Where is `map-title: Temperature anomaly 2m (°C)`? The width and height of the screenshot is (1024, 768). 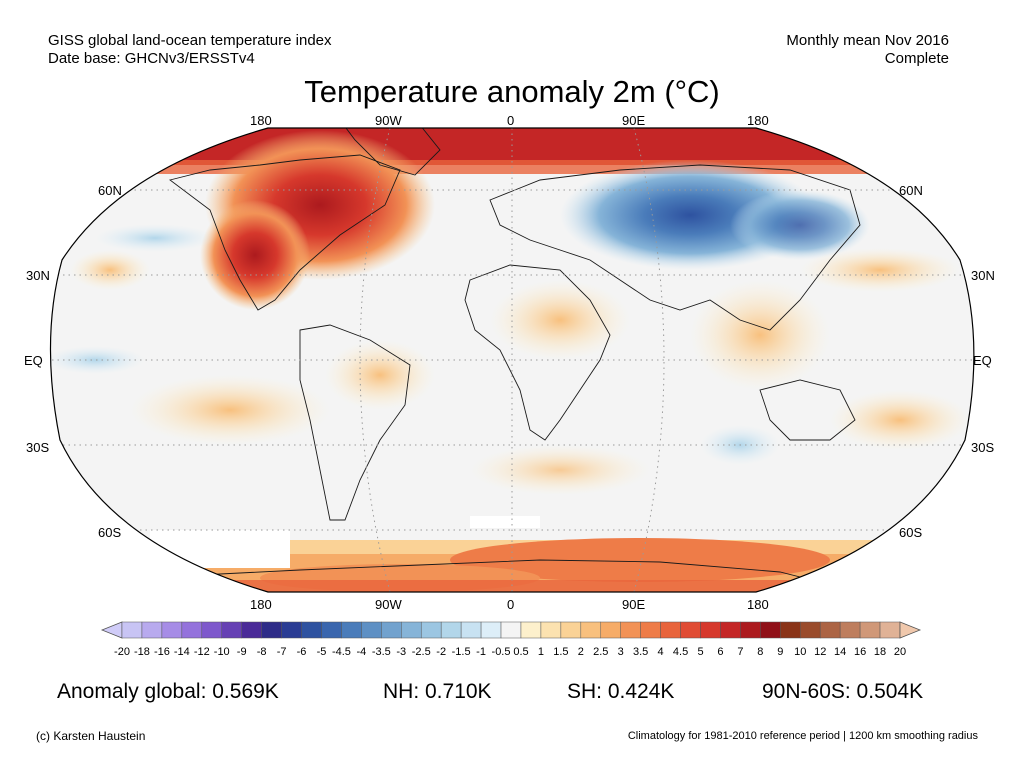
map-title: Temperature anomaly 2m (°C) is located at coordinates (512, 91).